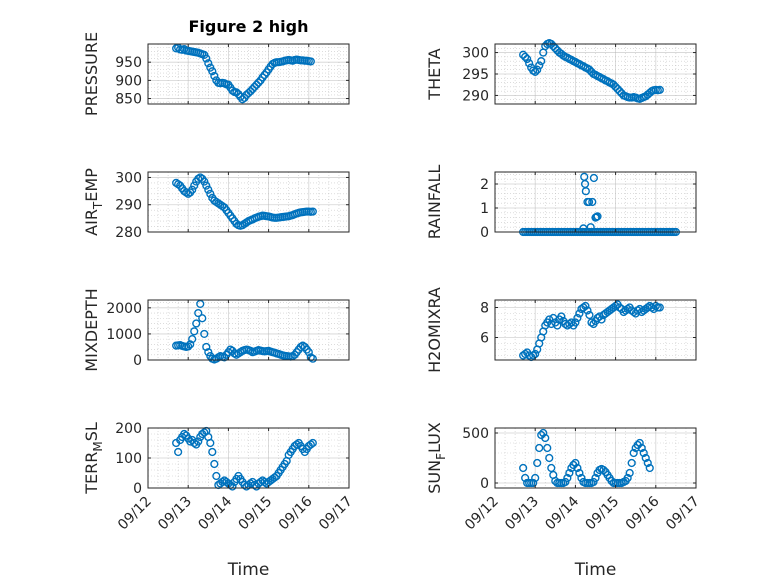  Describe the element at coordinates (643, 513) in the screenshot. I see `x-tick-label: 09/16` at that location.